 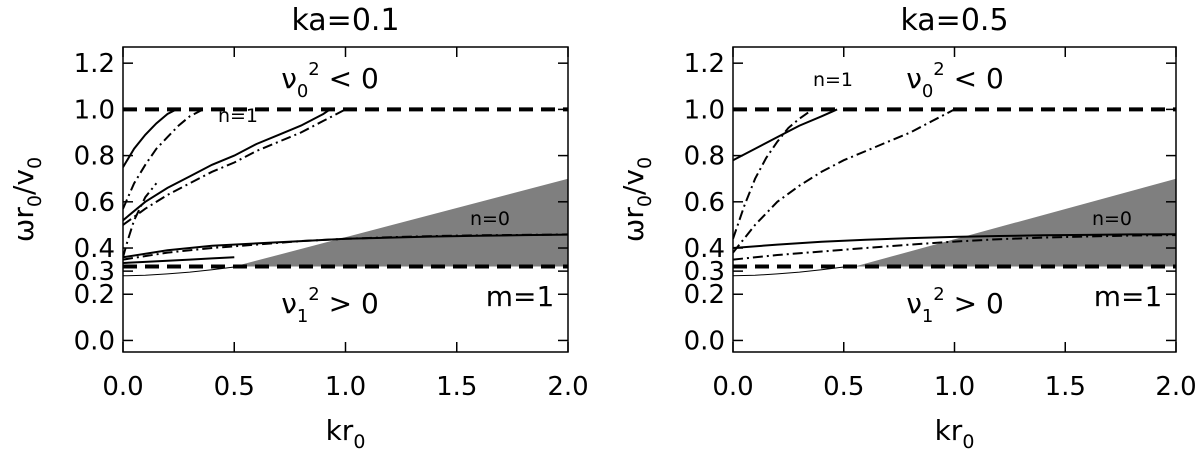 I want to click on chart-title: ka=0.1, so click(x=345, y=20).